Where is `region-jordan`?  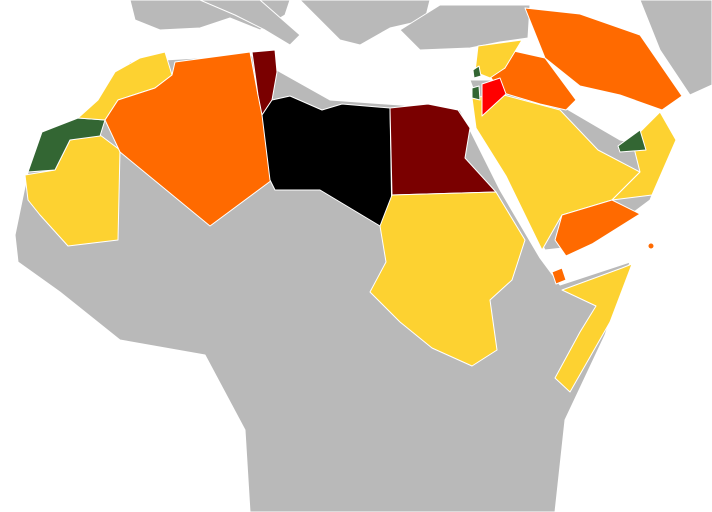 region-jordan is located at coordinates (494, 97).